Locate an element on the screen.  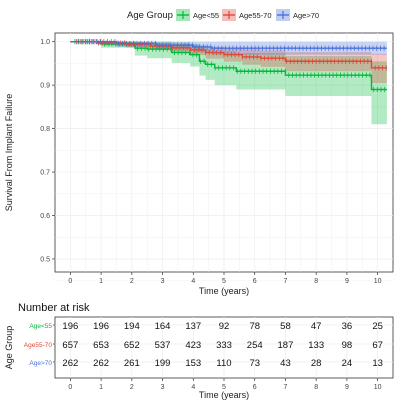
x-tick-label: 2 is located at coordinates (132, 281).